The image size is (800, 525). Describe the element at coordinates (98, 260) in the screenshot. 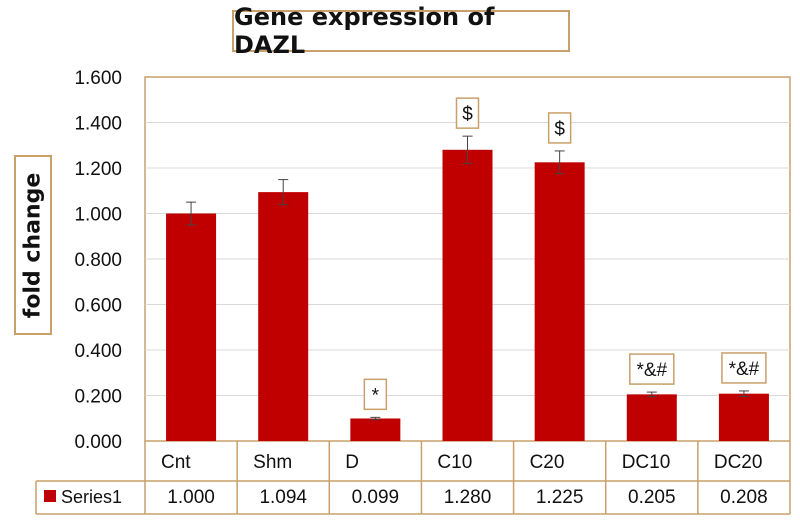

I see `y-tick-label: 0.800` at that location.